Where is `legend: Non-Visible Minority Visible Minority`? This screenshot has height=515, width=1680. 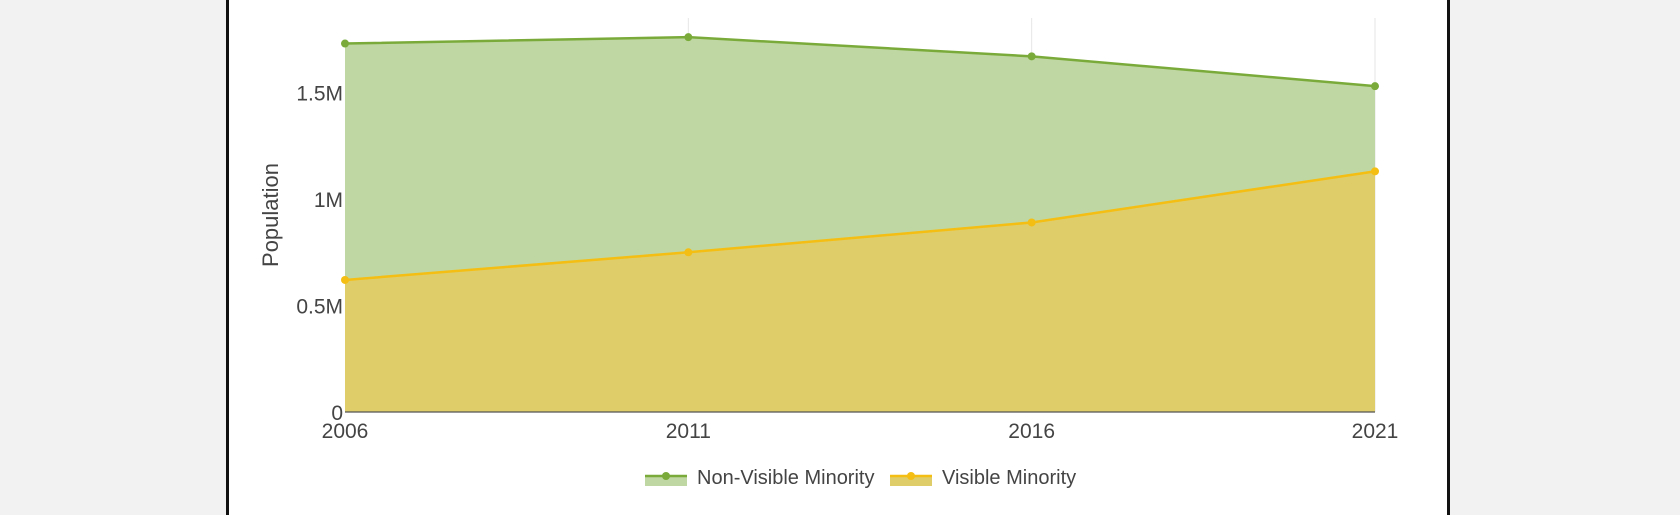
legend: Non-Visible Minority Visible Minority is located at coordinates (860, 478).